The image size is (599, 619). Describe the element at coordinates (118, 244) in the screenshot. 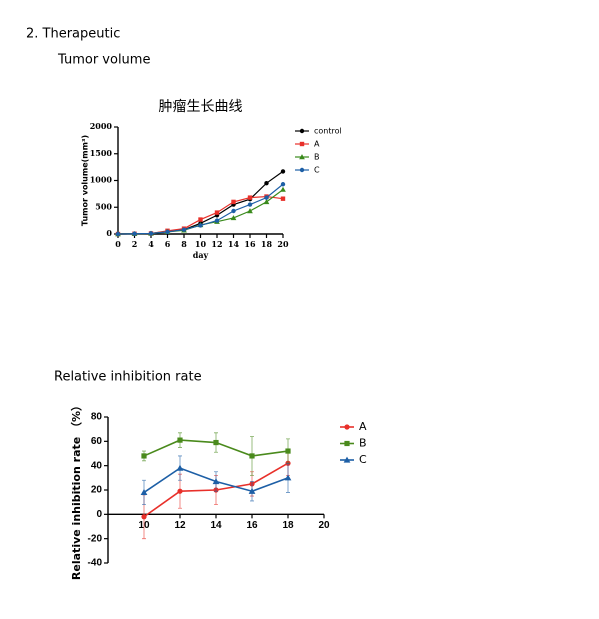

I see `x-tick-label: 0` at that location.